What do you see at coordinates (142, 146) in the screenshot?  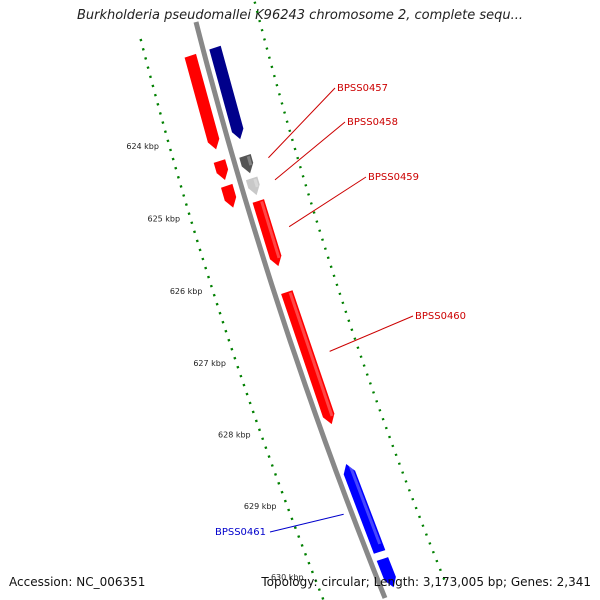 I see `tick-label: 624 kbp` at bounding box center [142, 146].